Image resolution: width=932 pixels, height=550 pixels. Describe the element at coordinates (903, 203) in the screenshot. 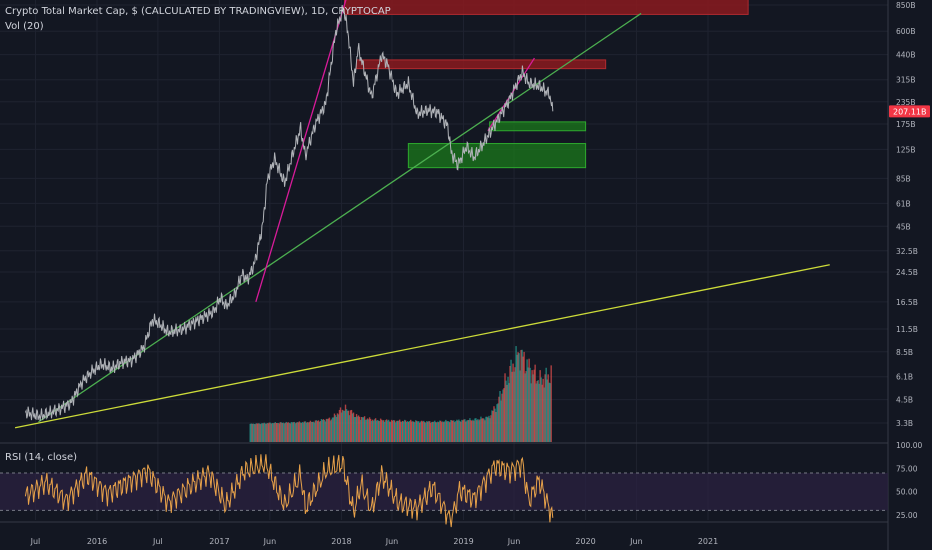

I see `price-tick-label: 61B` at that location.